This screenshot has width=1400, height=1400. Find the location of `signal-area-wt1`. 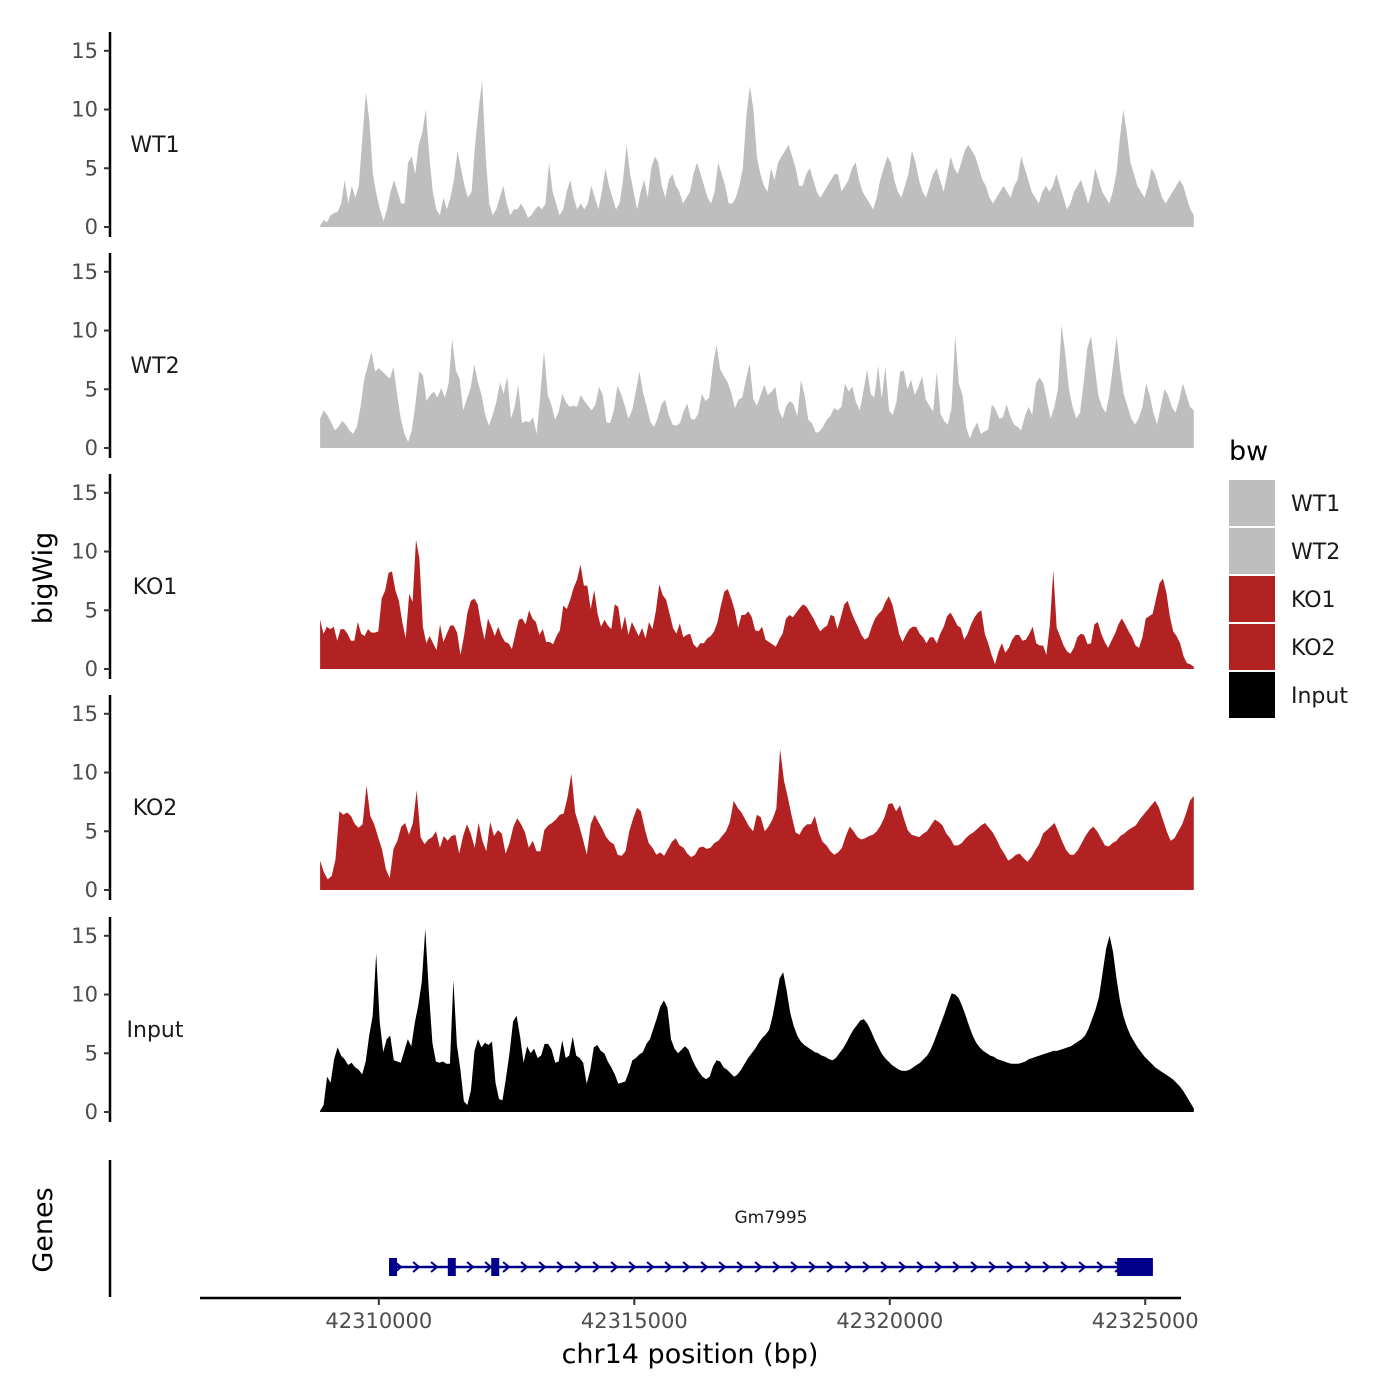

signal-area-wt1 is located at coordinates (757, 153).